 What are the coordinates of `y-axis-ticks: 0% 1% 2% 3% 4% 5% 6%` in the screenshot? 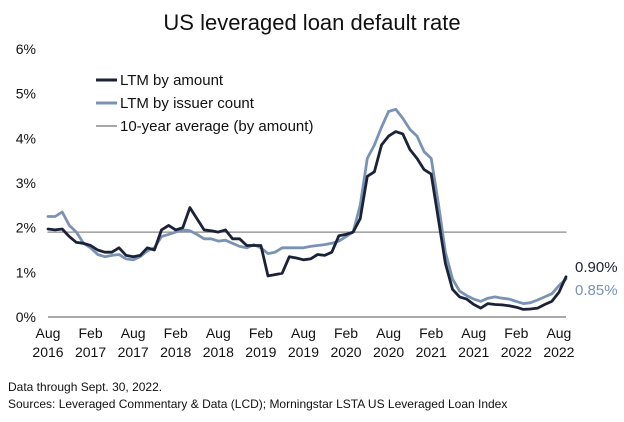 It's located at (26, 183).